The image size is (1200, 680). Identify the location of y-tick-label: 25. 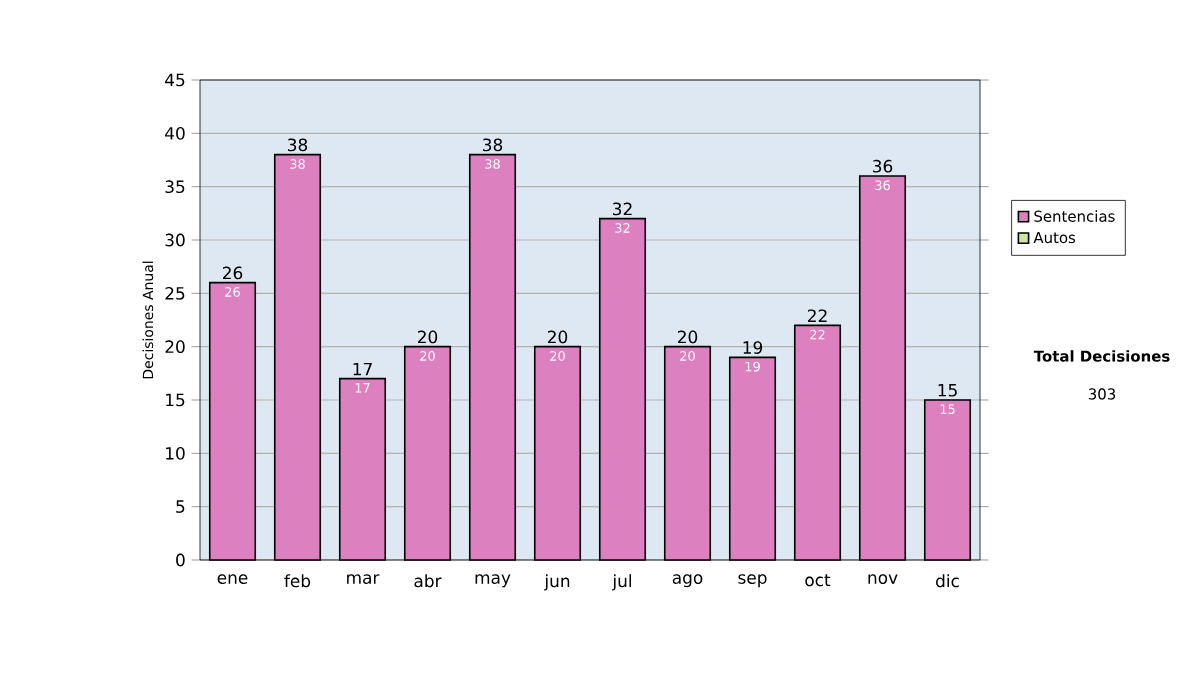
(175, 293).